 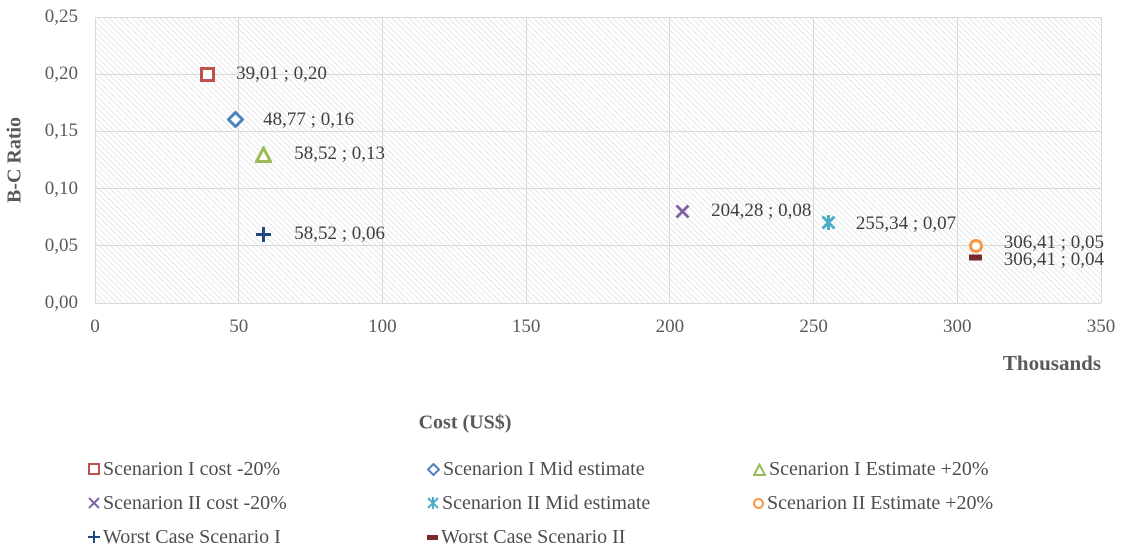 What do you see at coordinates (813, 326) in the screenshot?
I see `x-axis-tick-label: 250` at bounding box center [813, 326].